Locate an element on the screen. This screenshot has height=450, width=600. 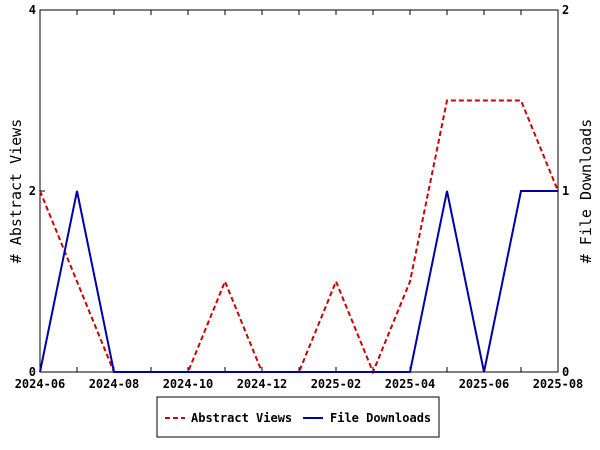
x-tick-label: 2024-06 is located at coordinates (40, 384).